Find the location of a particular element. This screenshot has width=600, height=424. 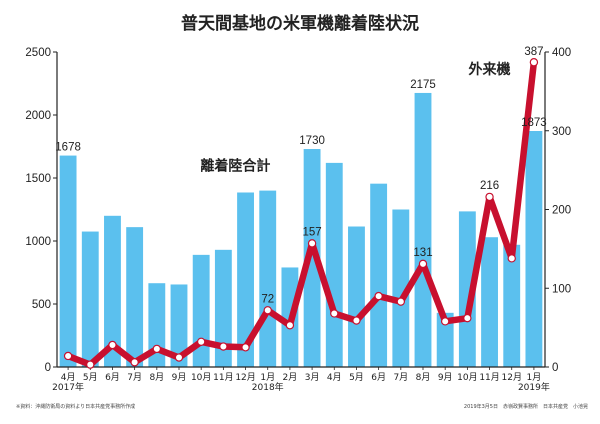

left-tick-label: 0 is located at coordinates (48, 368).